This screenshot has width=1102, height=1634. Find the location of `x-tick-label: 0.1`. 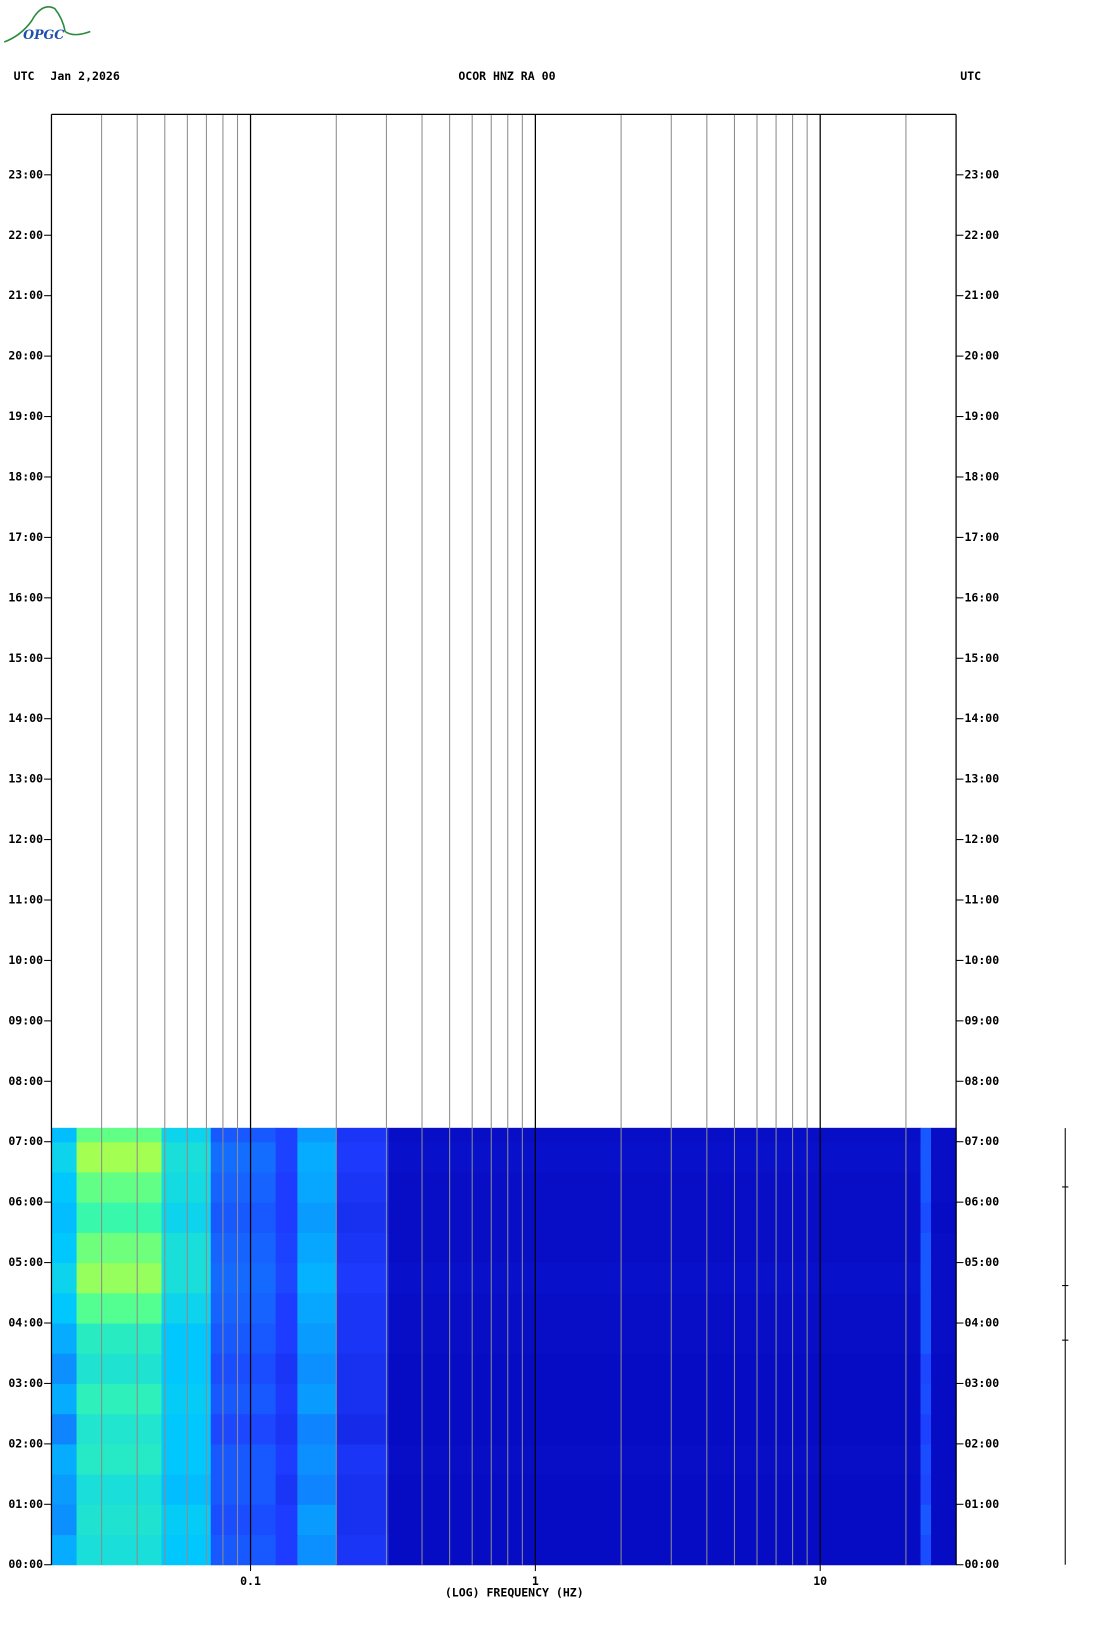

x-tick-label: 0.1 is located at coordinates (250, 1581).